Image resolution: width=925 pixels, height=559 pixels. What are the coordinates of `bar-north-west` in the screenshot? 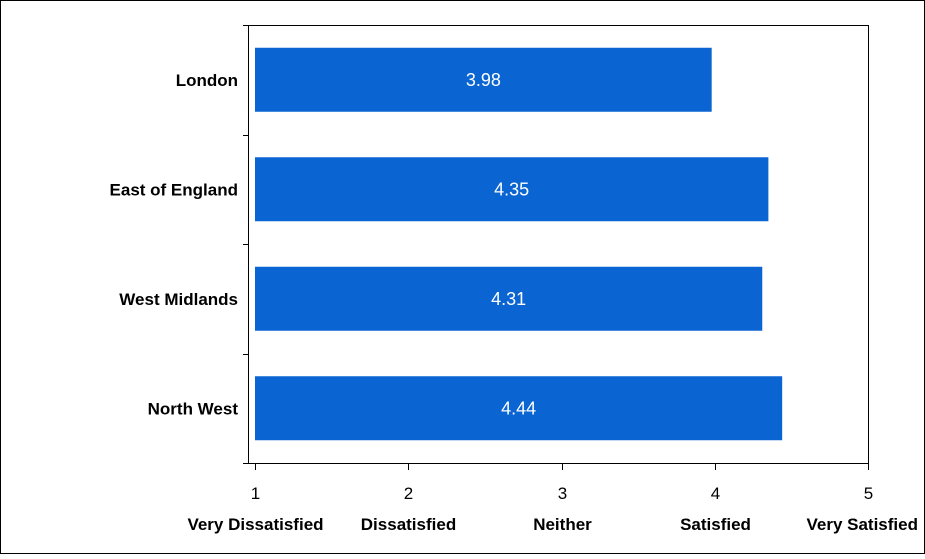 It's located at (519, 408).